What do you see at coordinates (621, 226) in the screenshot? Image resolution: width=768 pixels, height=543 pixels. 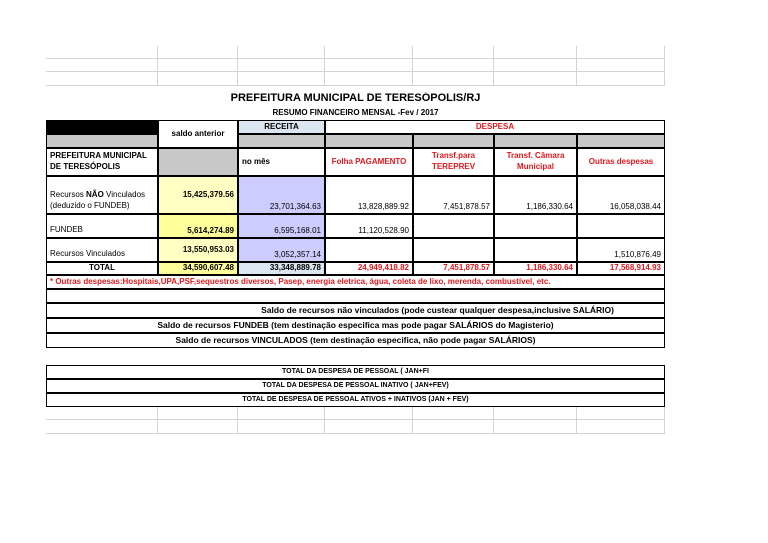 I see `outras-cell` at bounding box center [621, 226].